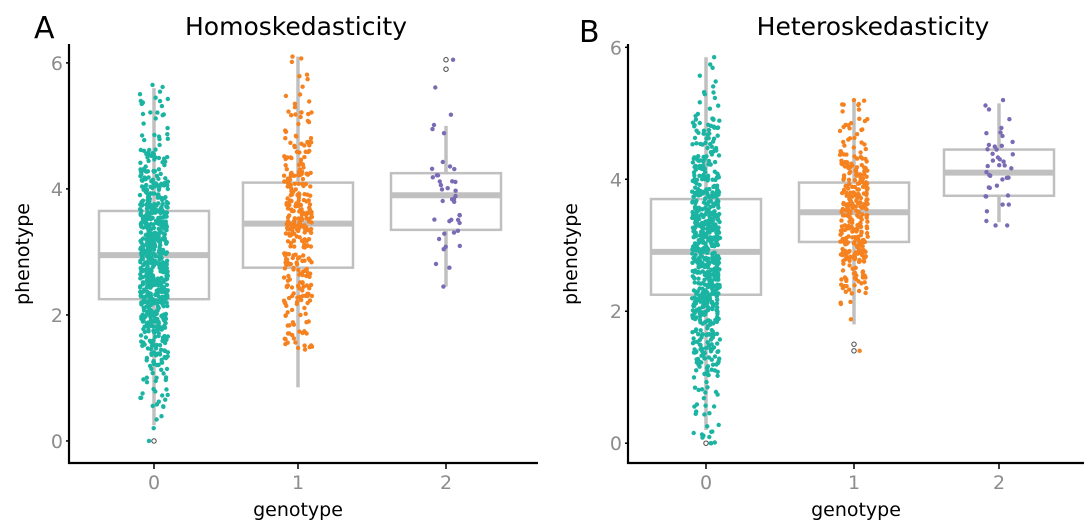 Image resolution: width=1086 pixels, height=526 pixels. I want to click on x-tick-label-2: 2, so click(446, 483).